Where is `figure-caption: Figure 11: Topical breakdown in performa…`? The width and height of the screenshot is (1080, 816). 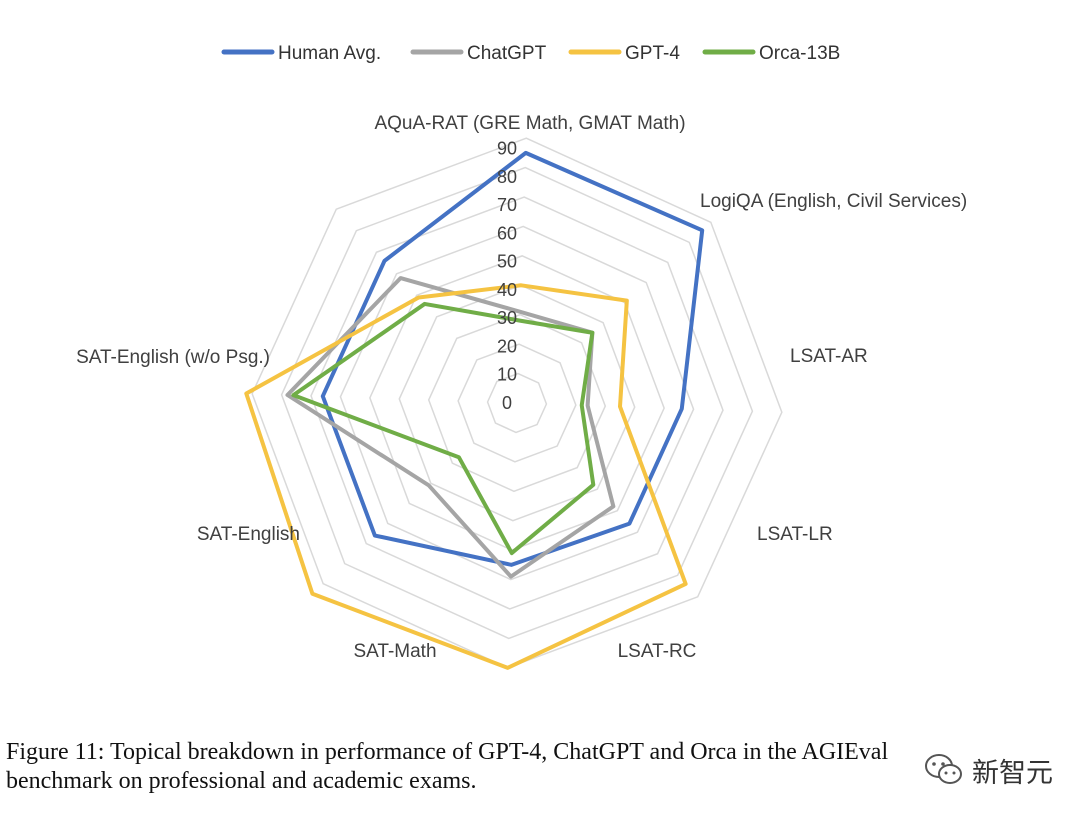 figure-caption: Figure 11: Topical breakdown in performa… is located at coordinates (536, 767).